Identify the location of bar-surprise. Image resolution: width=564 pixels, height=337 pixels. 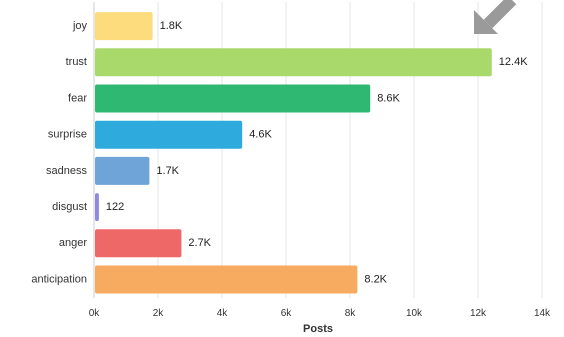
(169, 134).